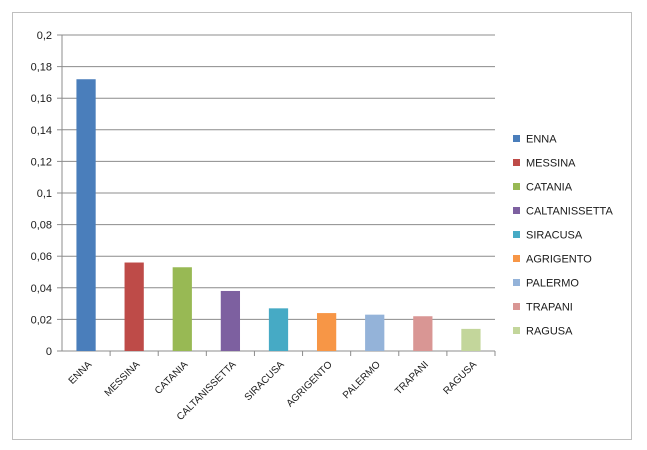  What do you see at coordinates (460, 378) in the screenshot?
I see `x-tick-label: RAGUSA` at bounding box center [460, 378].